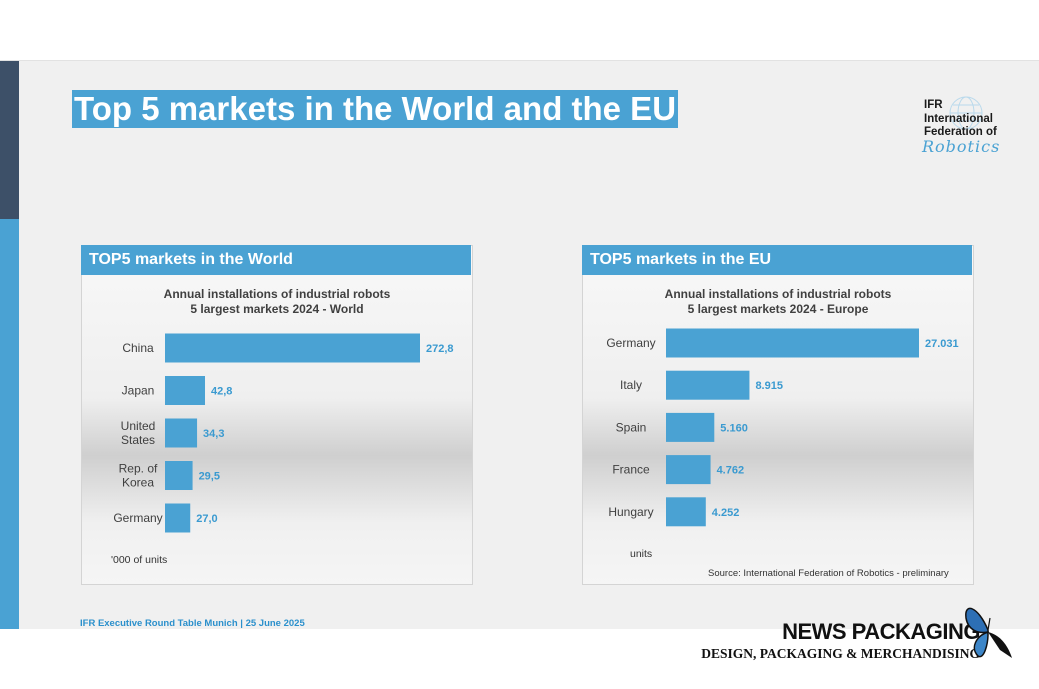 This screenshot has height=689, width=1039. Describe the element at coordinates (631, 385) in the screenshot. I see `eu-category-label: Italy` at that location.